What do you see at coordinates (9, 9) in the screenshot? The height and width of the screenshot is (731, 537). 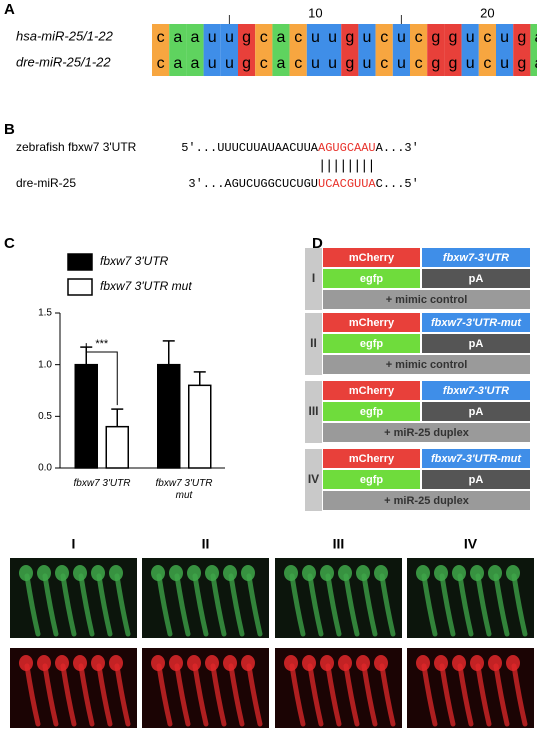 I see `panel-letter: A` at bounding box center [9, 9].